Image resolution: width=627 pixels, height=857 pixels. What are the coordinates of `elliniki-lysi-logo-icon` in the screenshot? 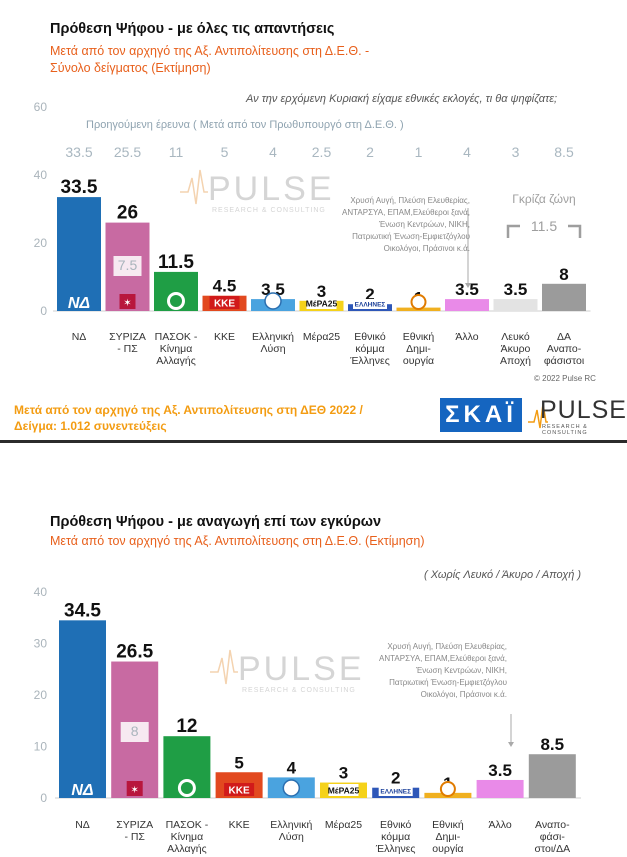 It's located at (273, 301).